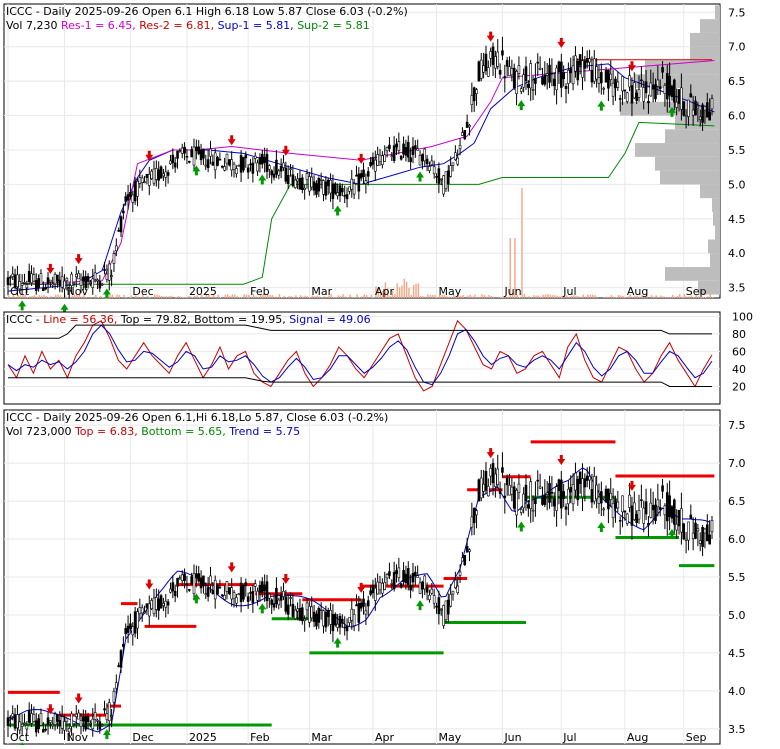 This screenshot has height=749, width=780. Describe the element at coordinates (717, 233) in the screenshot. I see `panel-price-support-resistance-volume-profile-bar` at that location.